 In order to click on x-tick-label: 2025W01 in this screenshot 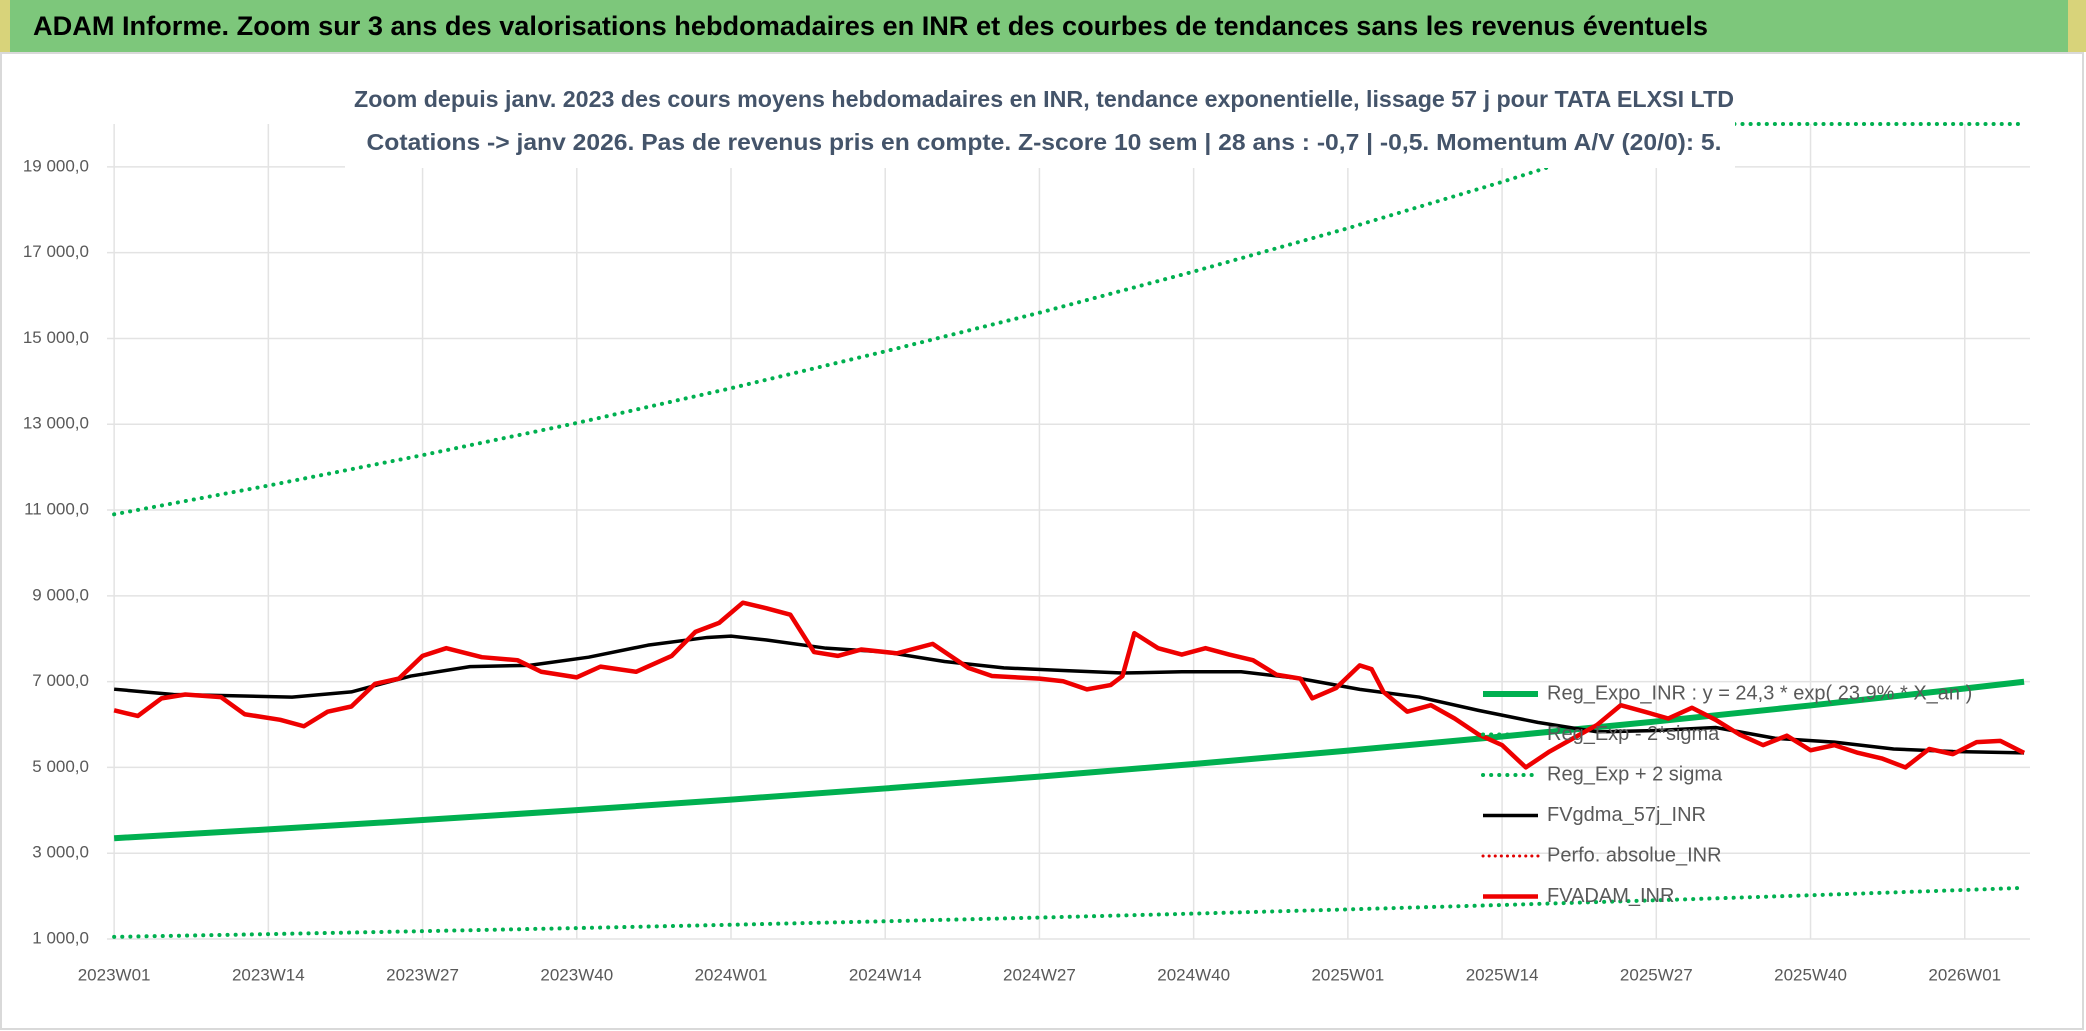, I will do `click(1347, 974)`.